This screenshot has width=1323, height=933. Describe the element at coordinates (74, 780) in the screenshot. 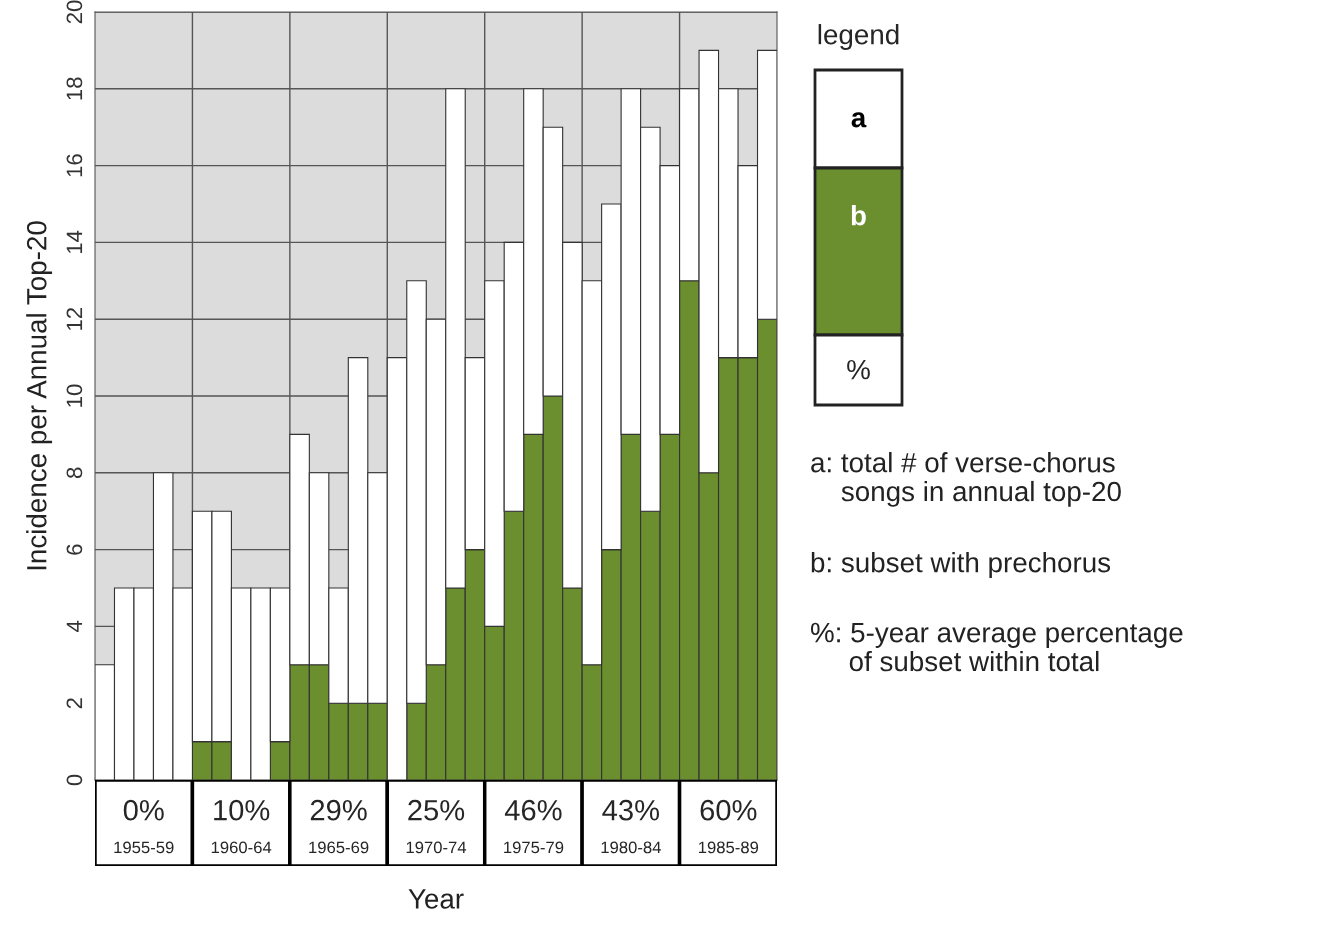

I see `y-tick-label: 0` at that location.